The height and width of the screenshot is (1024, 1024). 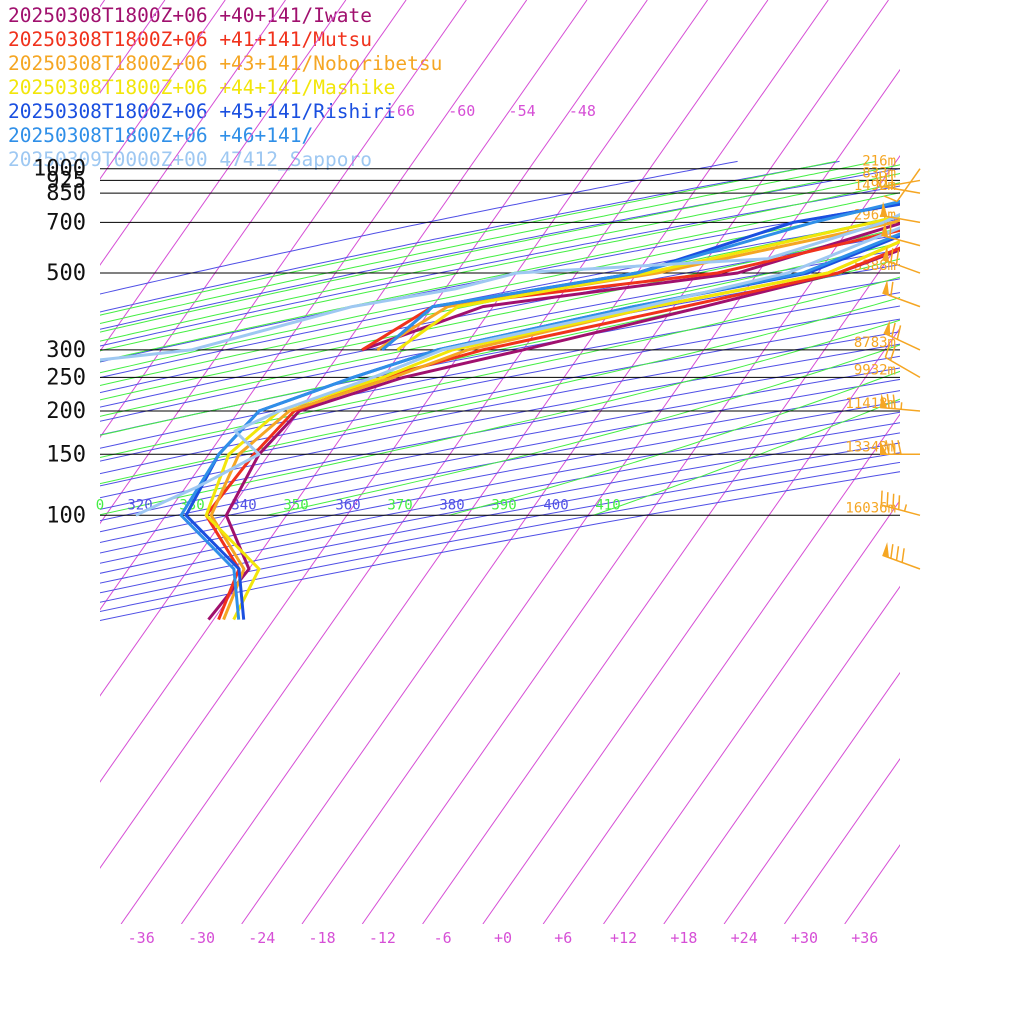 What do you see at coordinates (161, 135) in the screenshot?
I see `legend-entry: 20250308T1800Z+06 +46+141/` at bounding box center [161, 135].